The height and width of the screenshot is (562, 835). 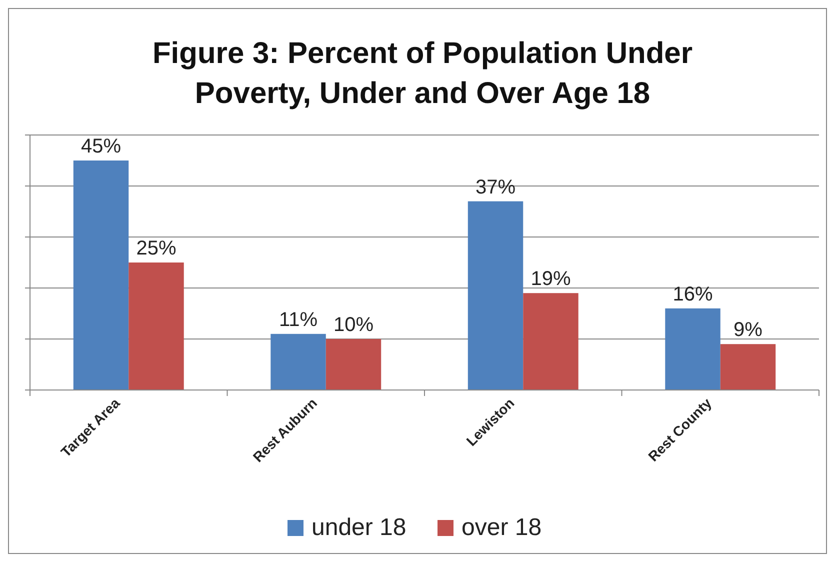 I want to click on data-label: 25%, so click(x=156, y=249).